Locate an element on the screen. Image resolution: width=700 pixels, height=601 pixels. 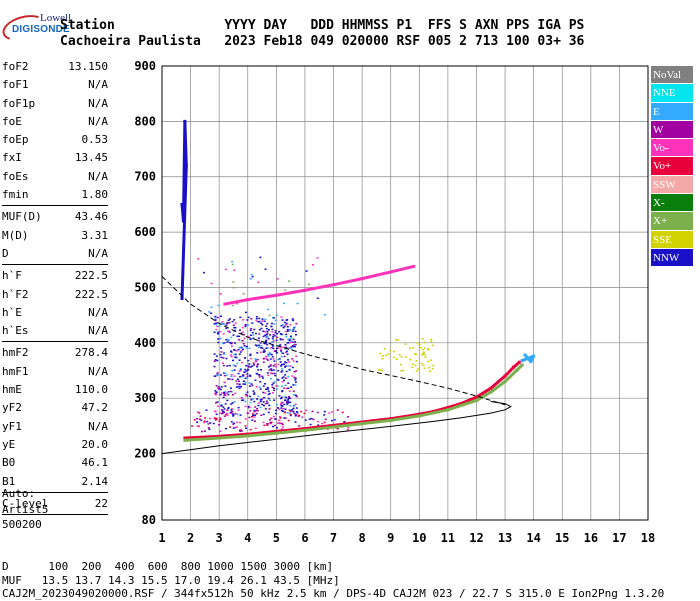
param-value: 278.4 is located at coordinates (91, 353).